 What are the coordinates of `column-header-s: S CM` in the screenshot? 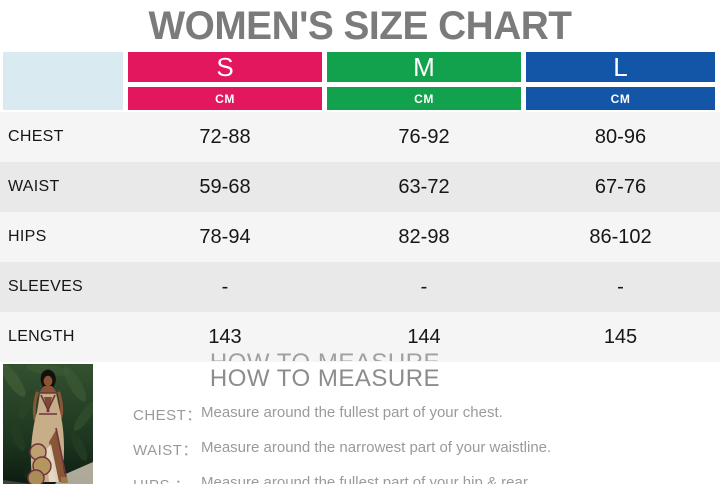 It's located at (225, 81).